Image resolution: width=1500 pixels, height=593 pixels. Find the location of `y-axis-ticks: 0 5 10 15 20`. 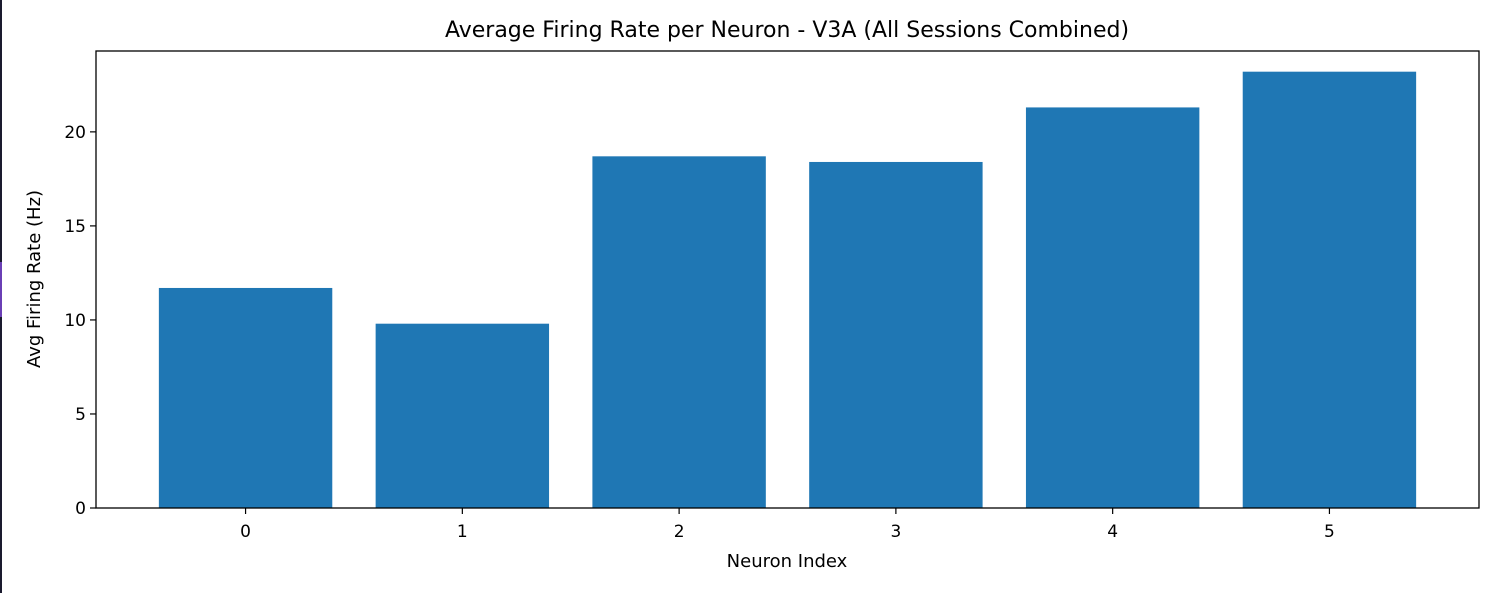

y-axis-ticks: 0 5 10 15 20 is located at coordinates (80, 321).